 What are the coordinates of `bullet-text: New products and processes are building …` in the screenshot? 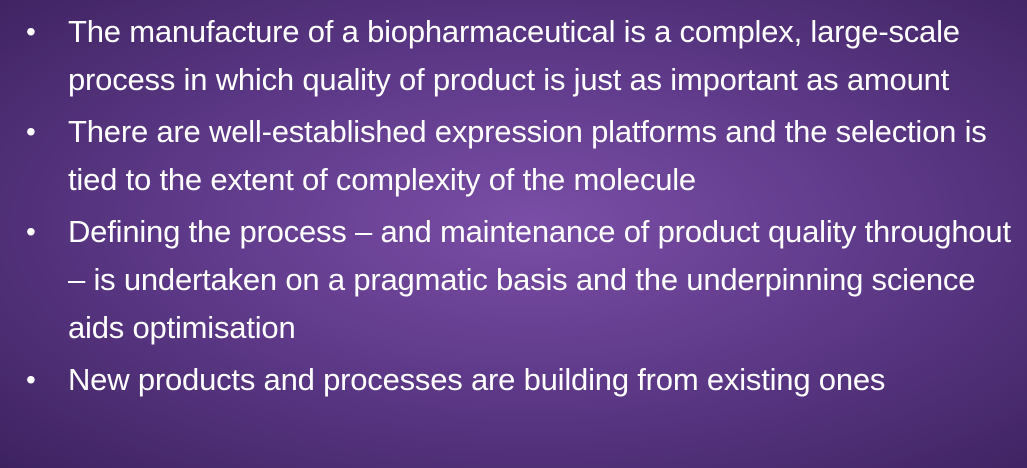 It's located at (477, 379).